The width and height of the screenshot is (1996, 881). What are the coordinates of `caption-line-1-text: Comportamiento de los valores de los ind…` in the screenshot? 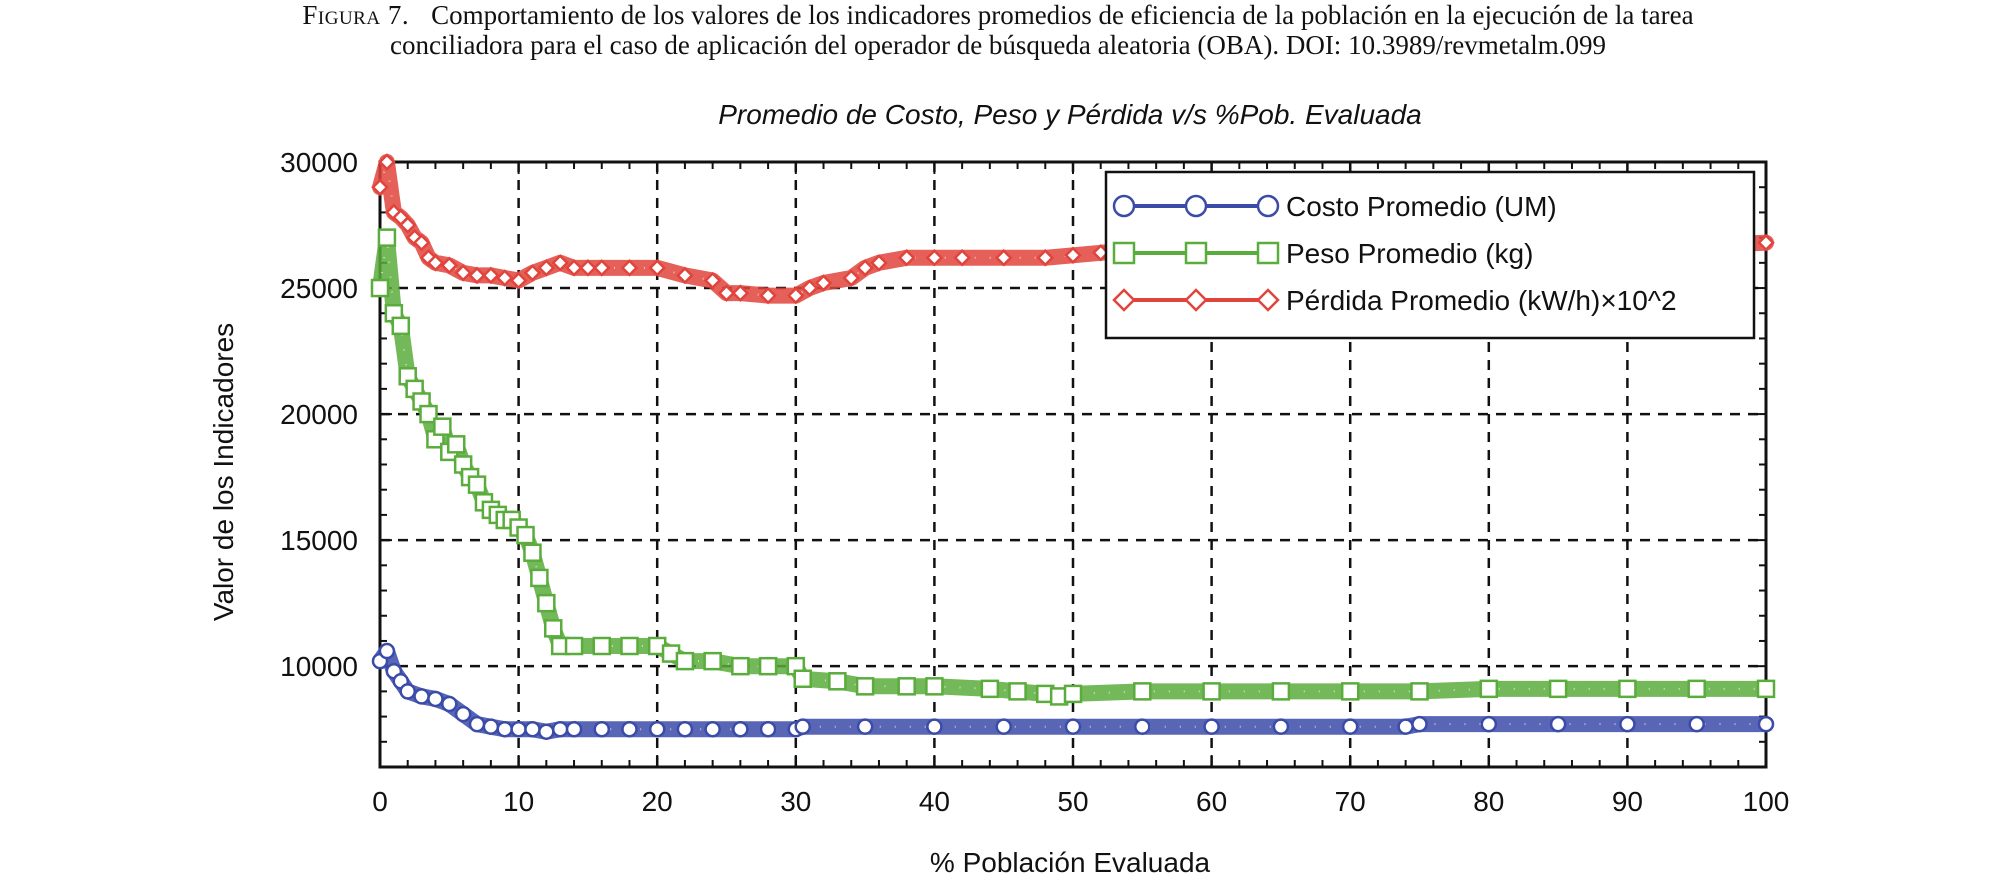 It's located at (1062, 15).